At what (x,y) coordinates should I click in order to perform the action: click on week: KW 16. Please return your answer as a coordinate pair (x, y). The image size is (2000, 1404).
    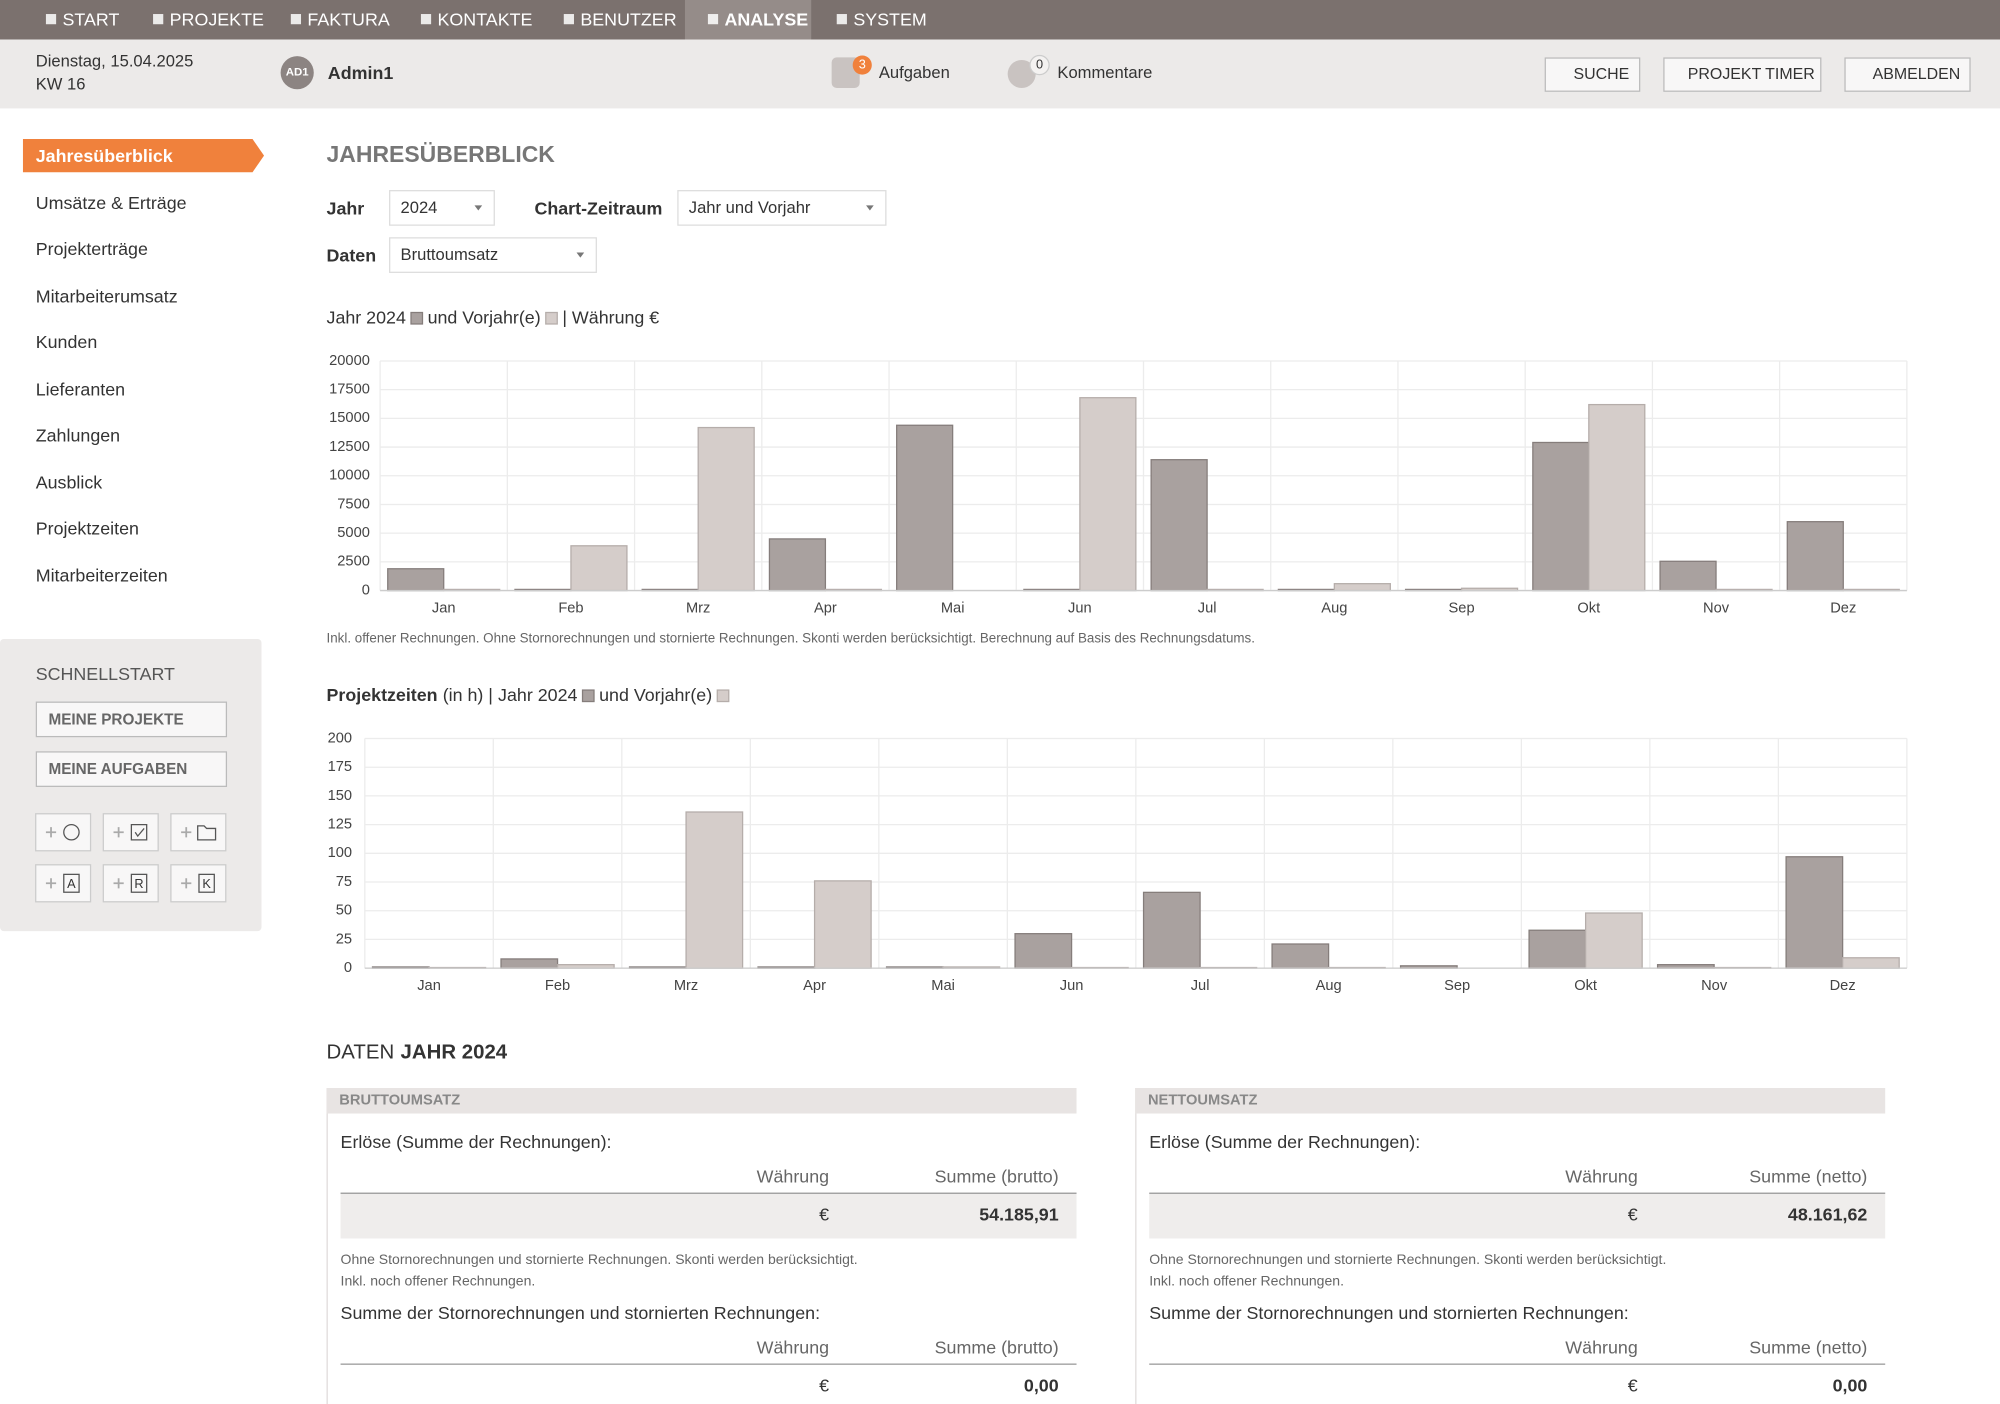
    Looking at the image, I should click on (60, 83).